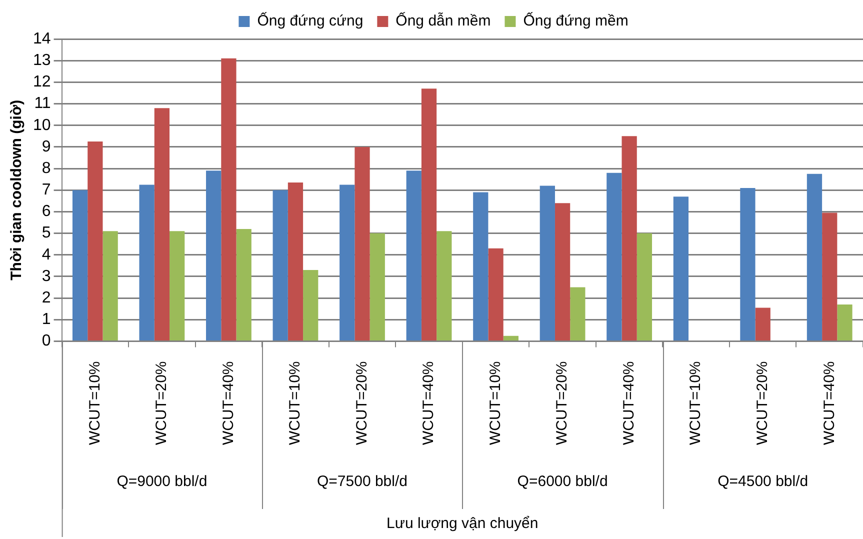 The height and width of the screenshot is (539, 863). I want to click on y-tick-label: 1, so click(46, 319).